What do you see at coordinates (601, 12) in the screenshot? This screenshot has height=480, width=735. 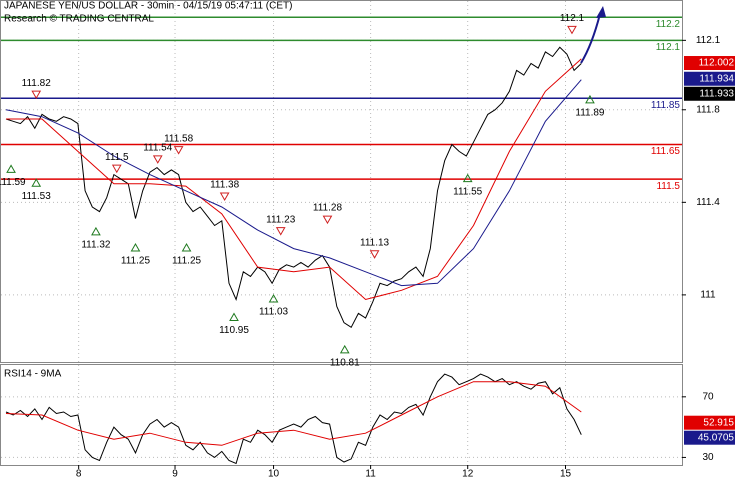 I see `arrow-head` at bounding box center [601, 12].